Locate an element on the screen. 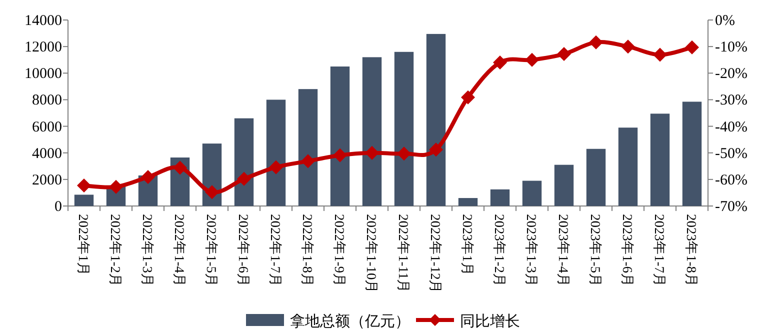 The height and width of the screenshot is (334, 780). x-tick-label: 2023年1月 is located at coordinates (467, 245).